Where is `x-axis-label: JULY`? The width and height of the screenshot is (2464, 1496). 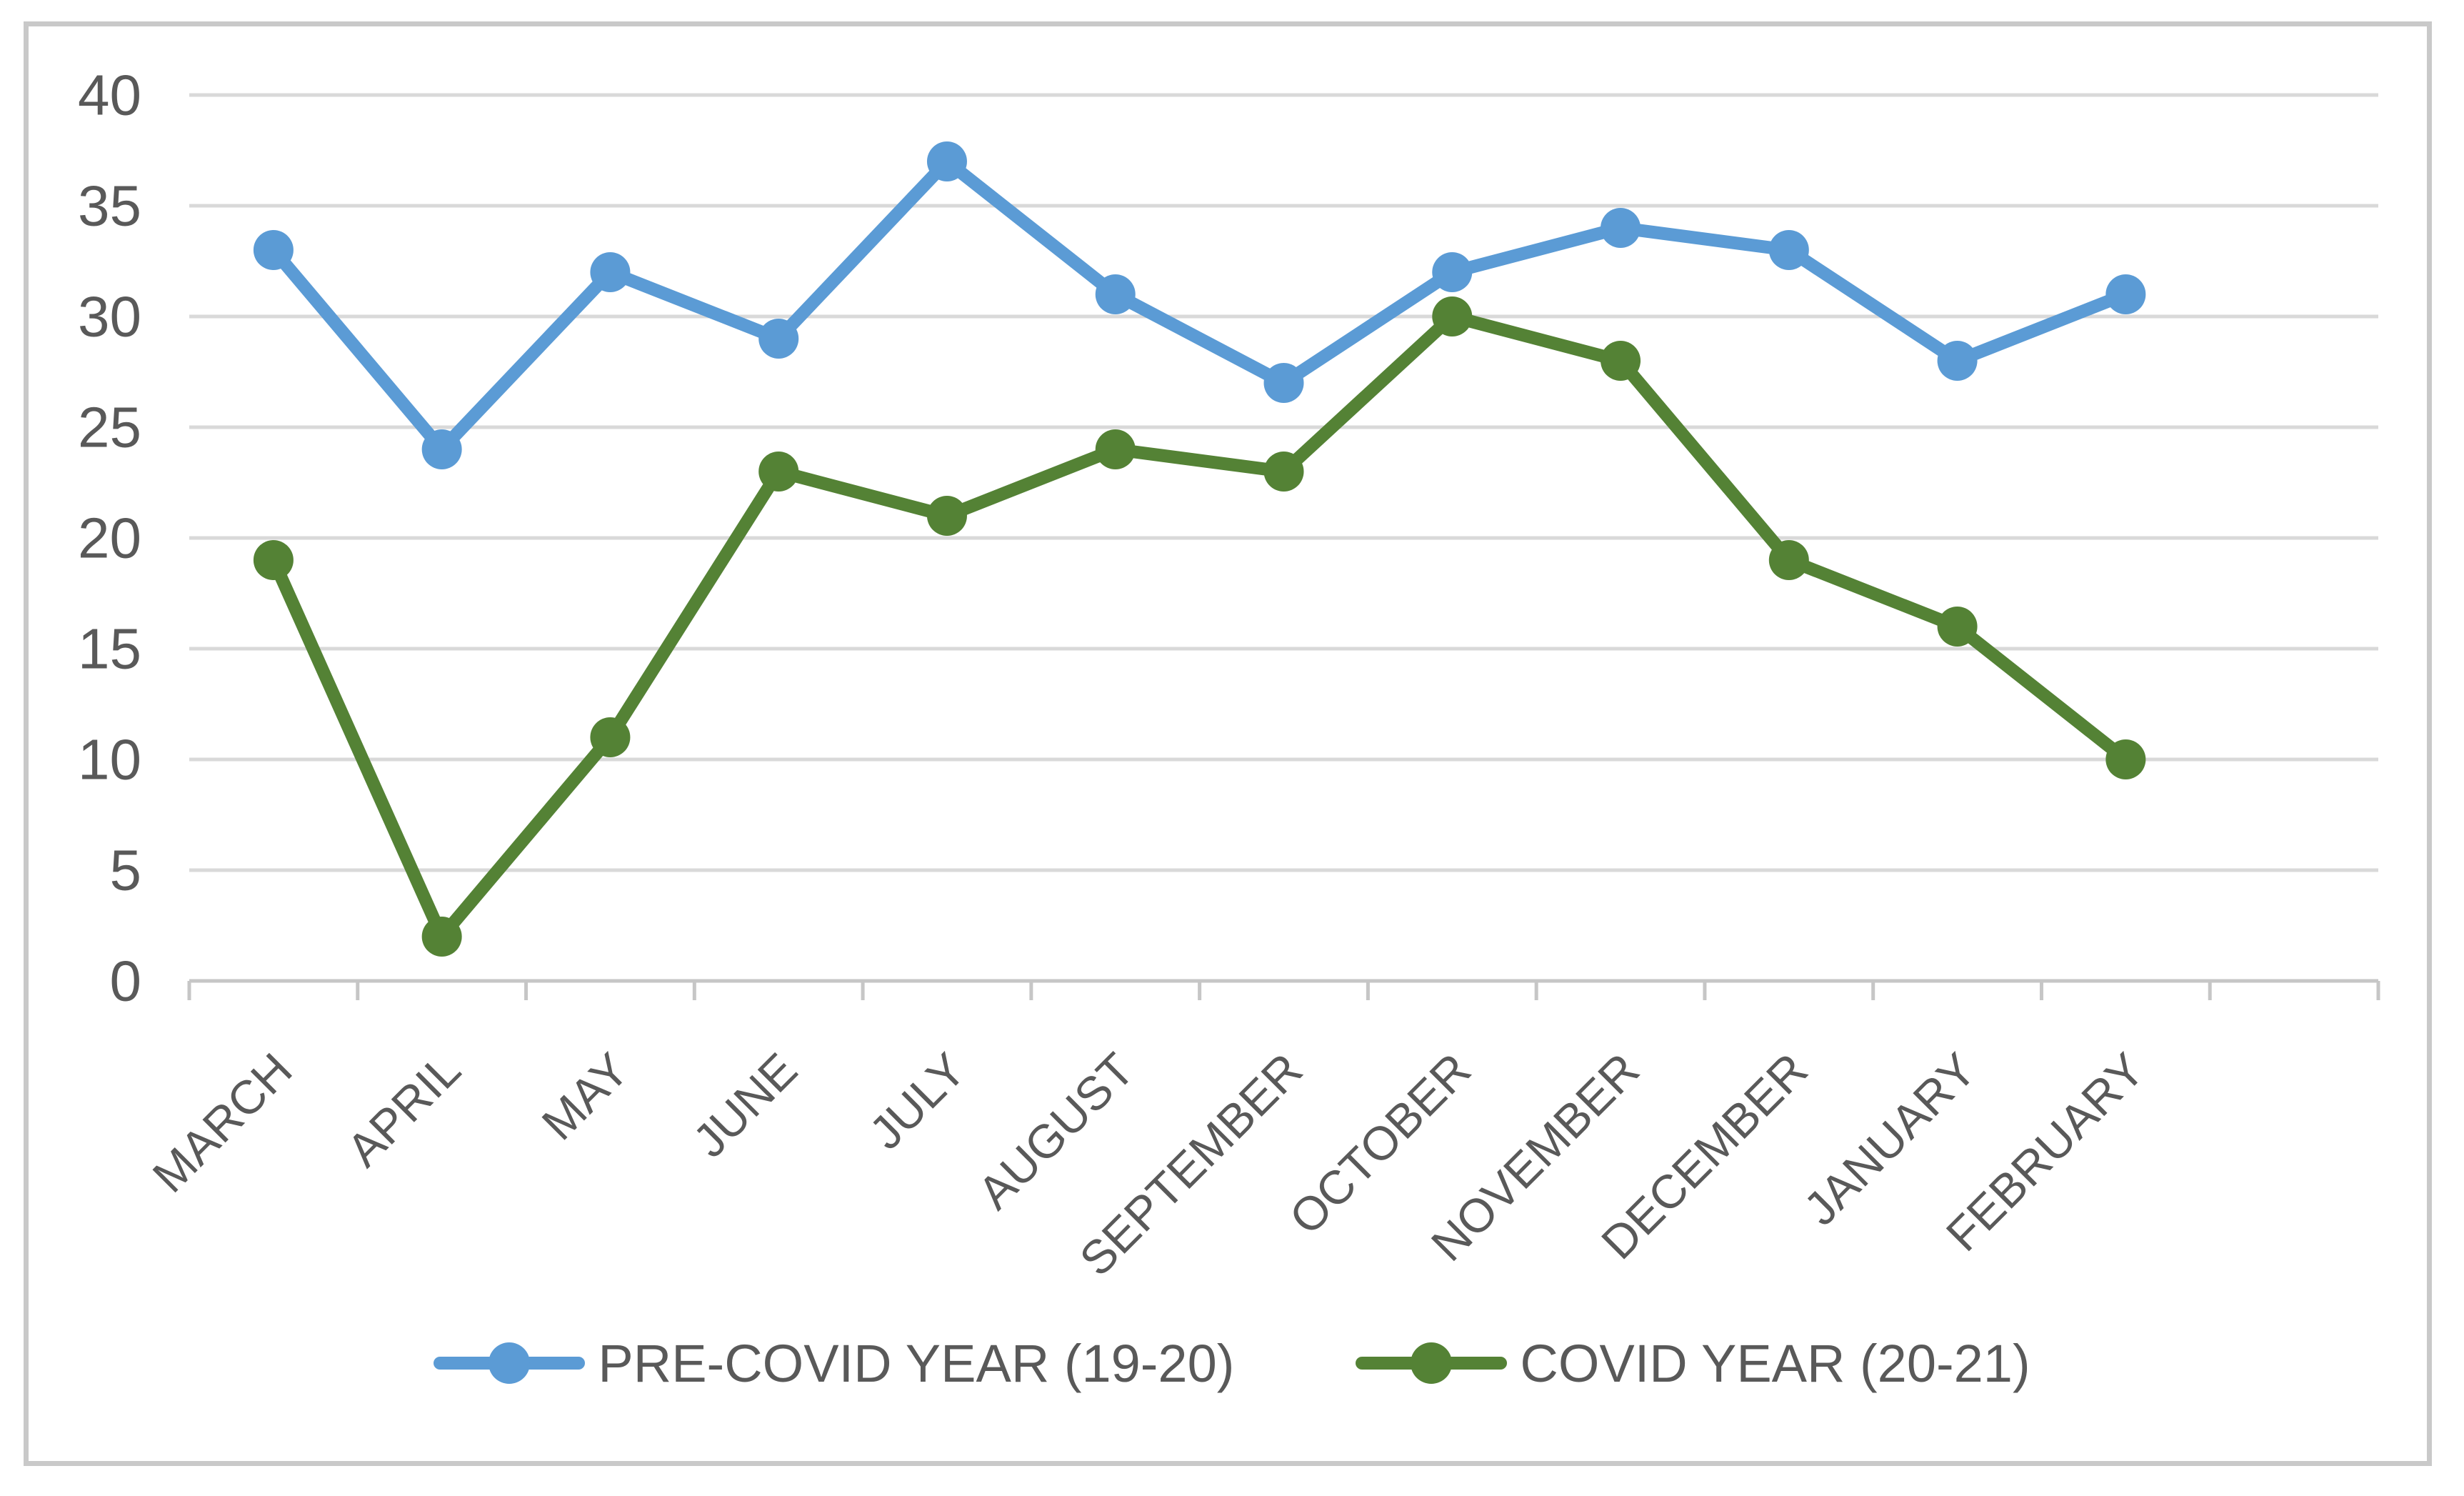 x-axis-label: JULY is located at coordinates (917, 1101).